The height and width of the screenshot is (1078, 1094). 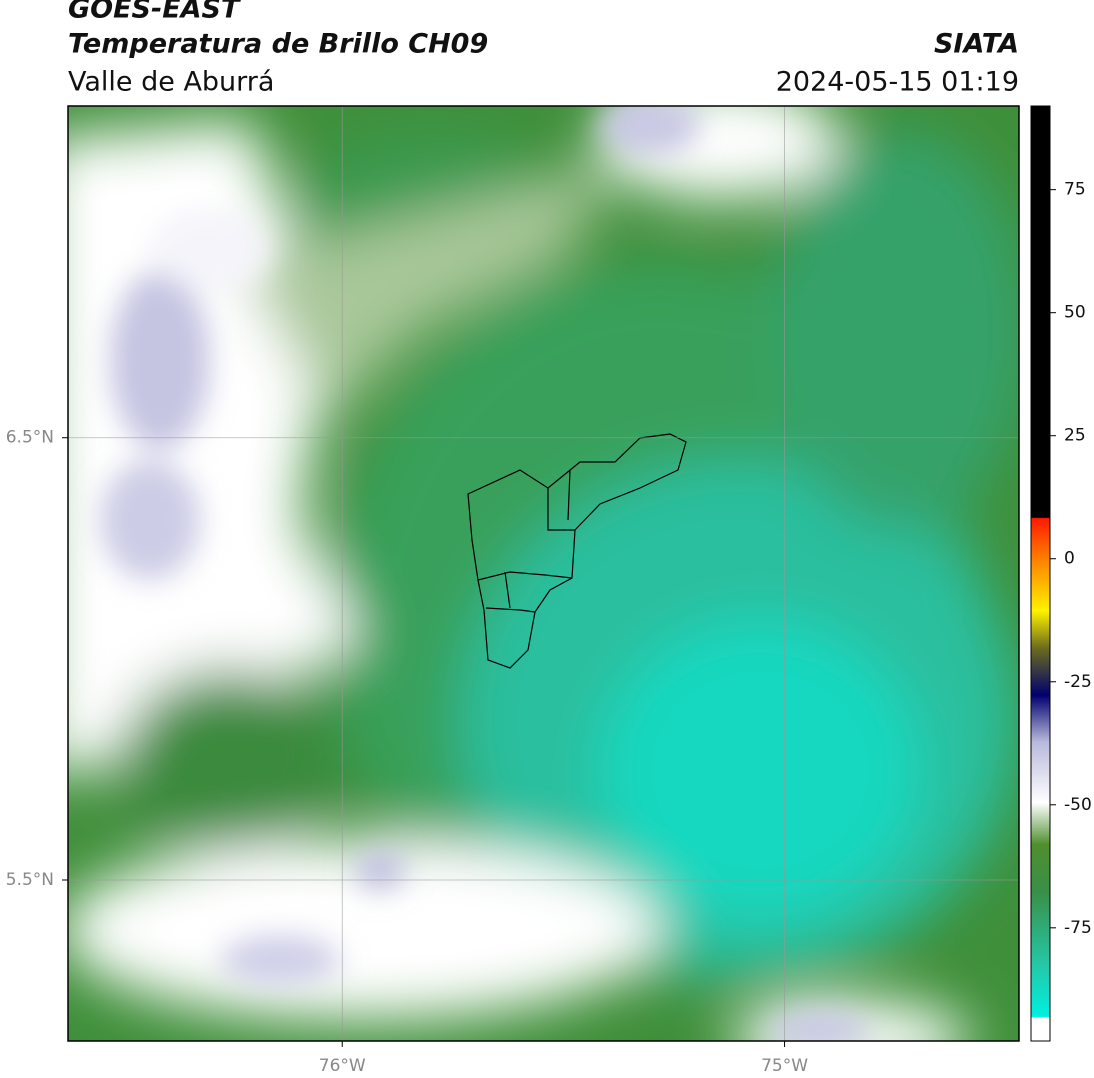 What do you see at coordinates (278, 44) in the screenshot?
I see `subtitle: Temperatura de Brillo CH09` at bounding box center [278, 44].